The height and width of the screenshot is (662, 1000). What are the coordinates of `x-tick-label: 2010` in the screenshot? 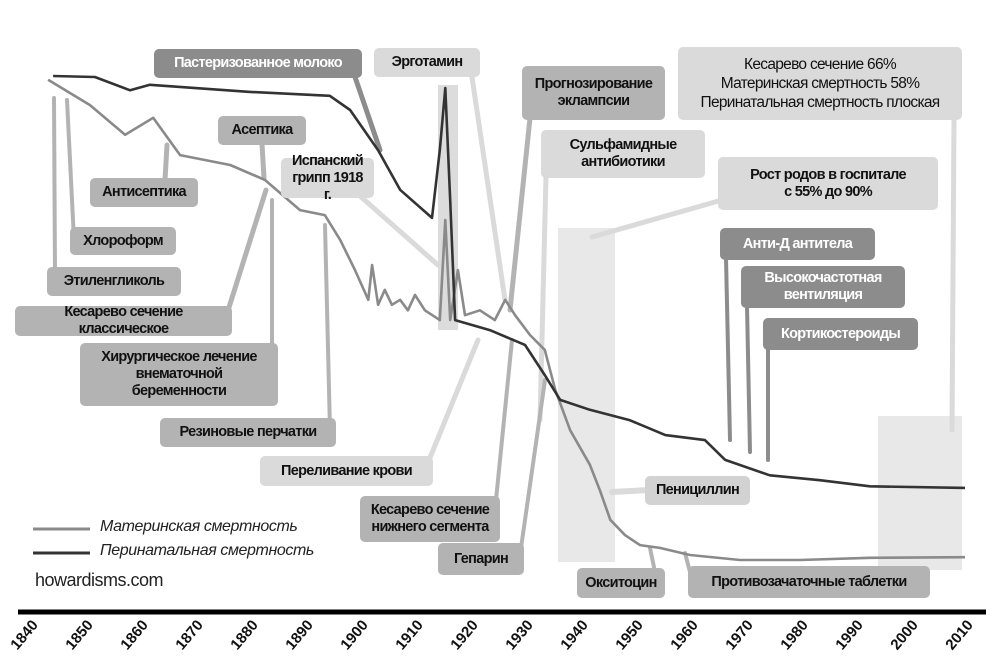 It's located at (959, 635).